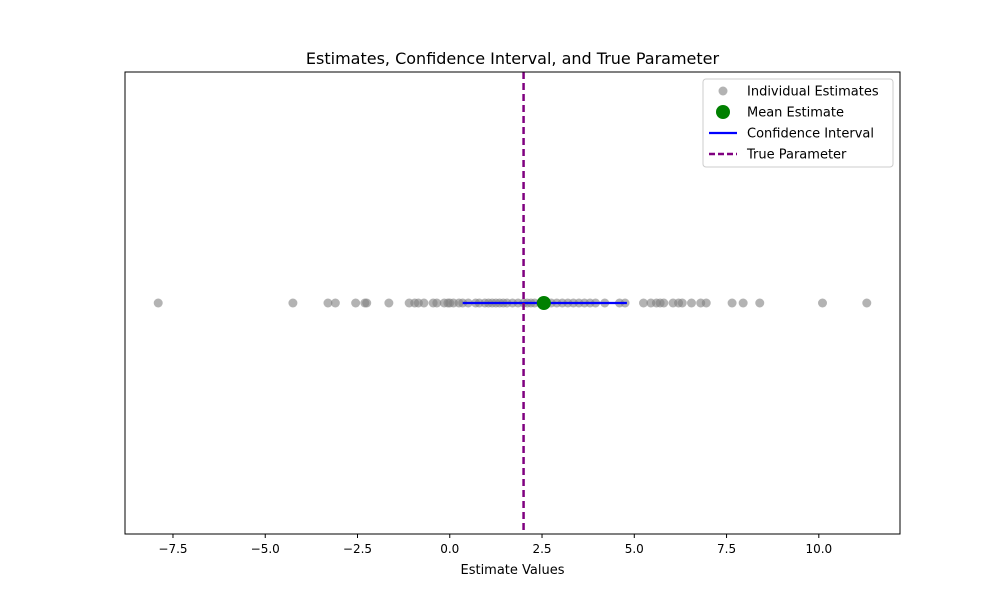 The width and height of the screenshot is (1000, 600). Describe the element at coordinates (634, 549) in the screenshot. I see `x-tick-label: 5.0` at that location.